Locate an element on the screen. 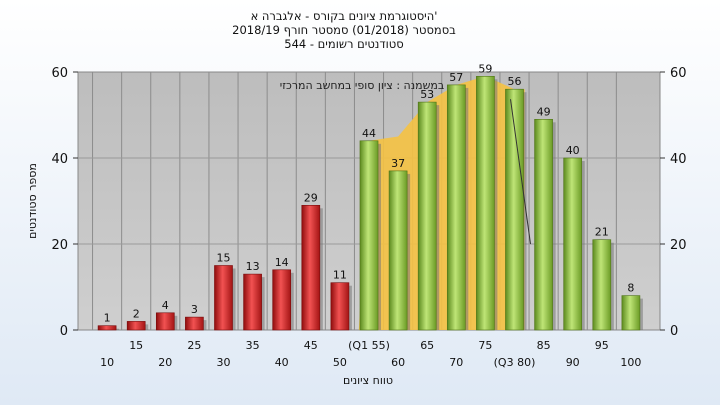 This screenshot has width=720, height=405. x-tick-label-65: 65 is located at coordinates (427, 345).